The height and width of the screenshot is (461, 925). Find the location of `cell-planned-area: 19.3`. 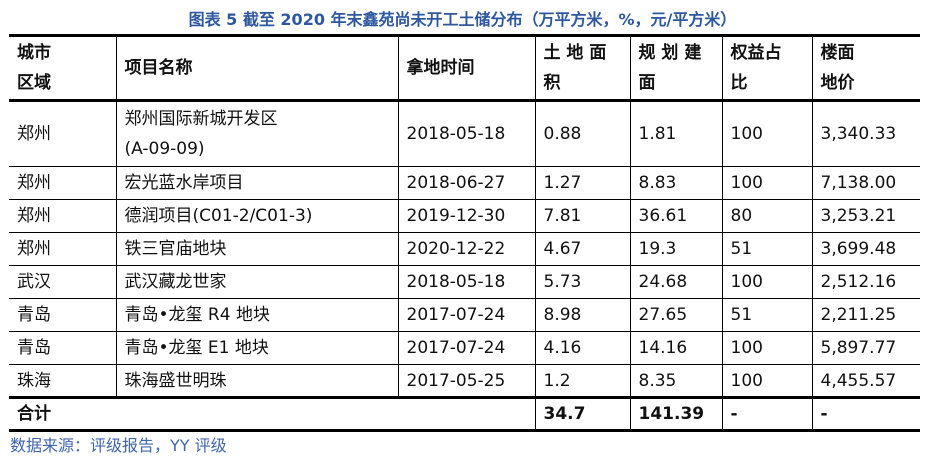

cell-planned-area: 19.3 is located at coordinates (676, 249).